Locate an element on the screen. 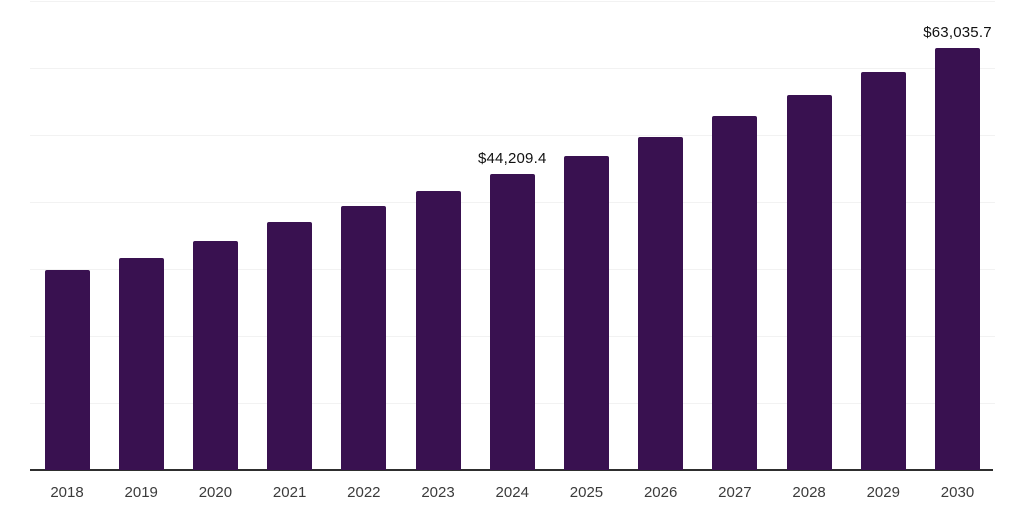 The width and height of the screenshot is (1024, 512). bar-2028 is located at coordinates (809, 282).